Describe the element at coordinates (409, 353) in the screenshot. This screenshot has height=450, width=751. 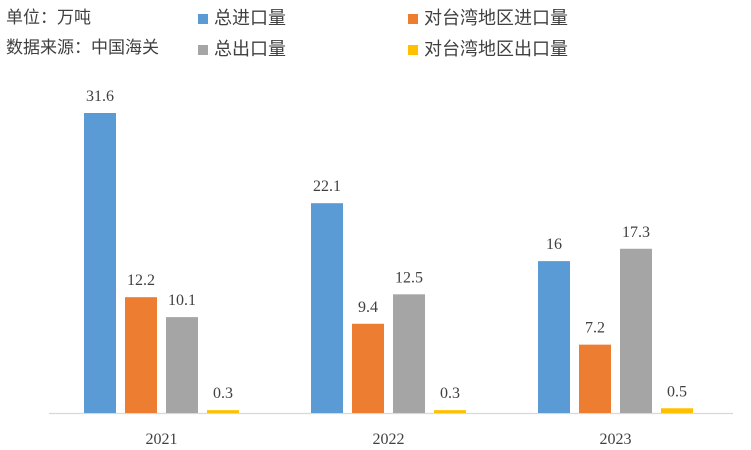
I see `bar-total-export-2022` at that location.